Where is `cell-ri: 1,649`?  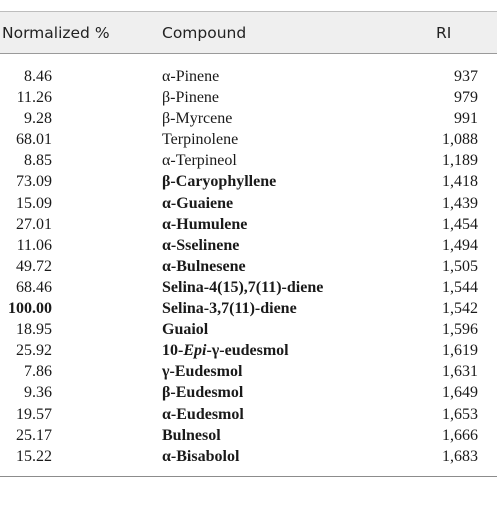
cell-ri: 1,649 is located at coordinates (460, 393).